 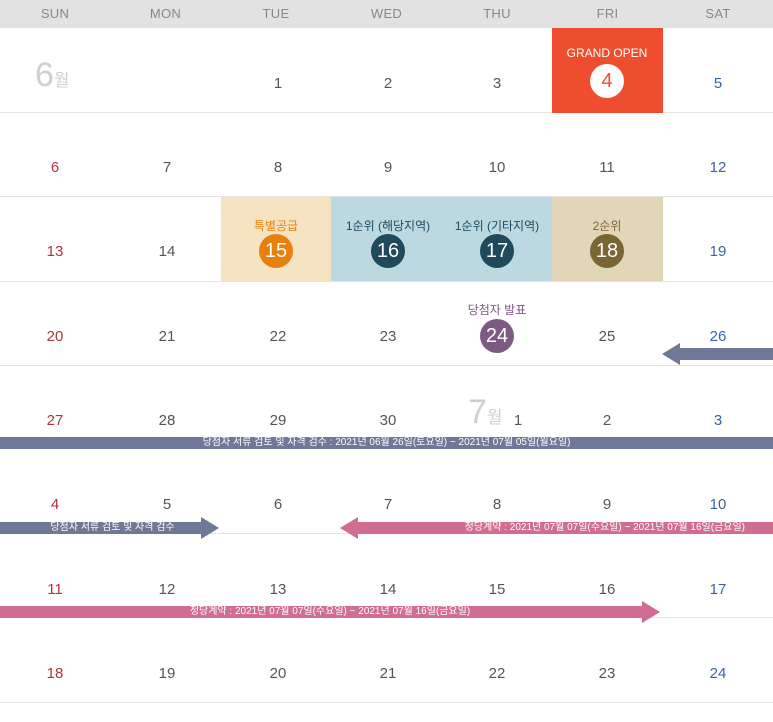 What do you see at coordinates (388, 420) in the screenshot?
I see `day-cell: 30` at bounding box center [388, 420].